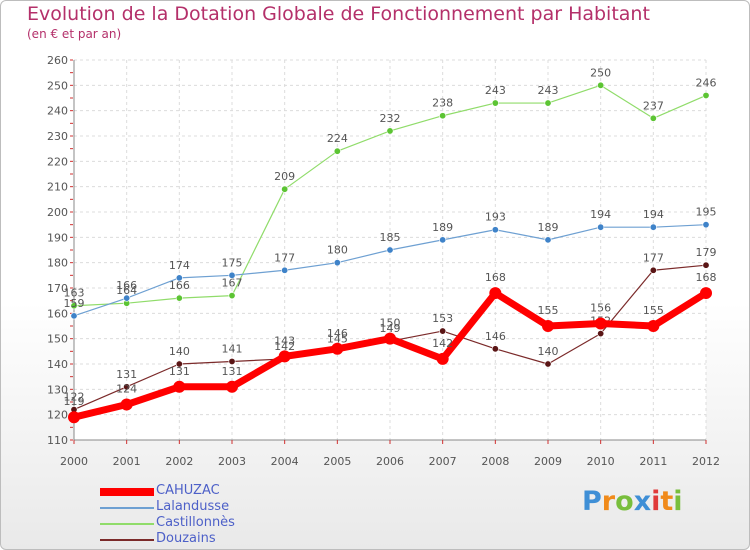 The image size is (750, 550). Describe the element at coordinates (653, 105) in the screenshot. I see `data-label-castillonnes: 237` at that location.